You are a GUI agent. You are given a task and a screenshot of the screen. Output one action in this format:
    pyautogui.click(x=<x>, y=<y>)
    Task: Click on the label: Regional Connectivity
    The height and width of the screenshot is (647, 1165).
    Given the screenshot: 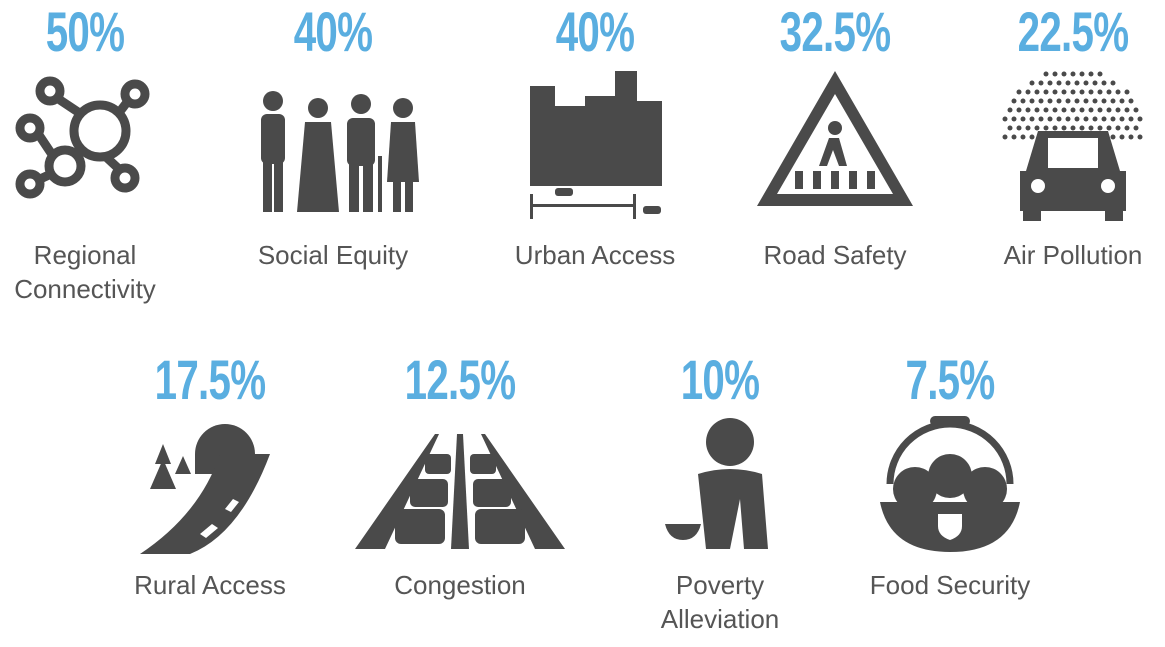 What is the action you would take?
    pyautogui.click(x=85, y=272)
    